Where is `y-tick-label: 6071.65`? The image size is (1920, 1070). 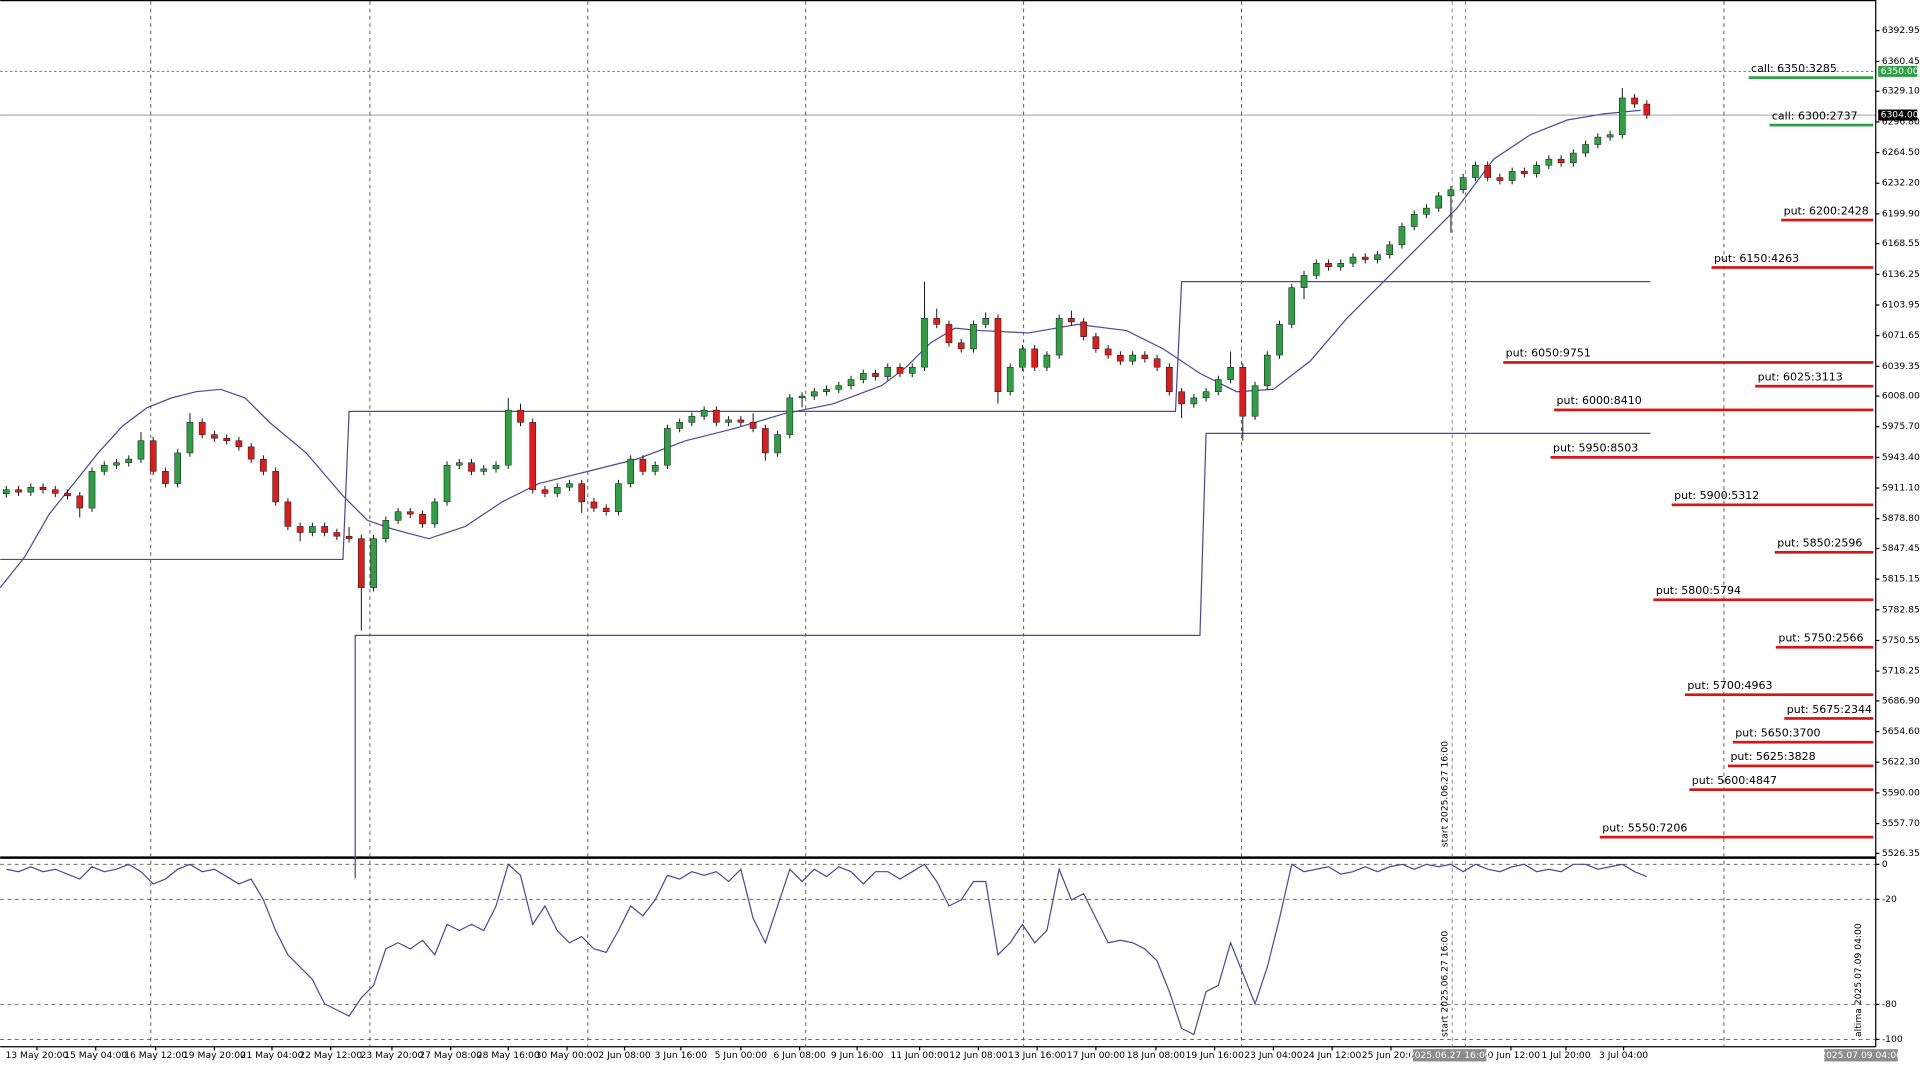 y-tick-label: 6071.65 is located at coordinates (1901, 335).